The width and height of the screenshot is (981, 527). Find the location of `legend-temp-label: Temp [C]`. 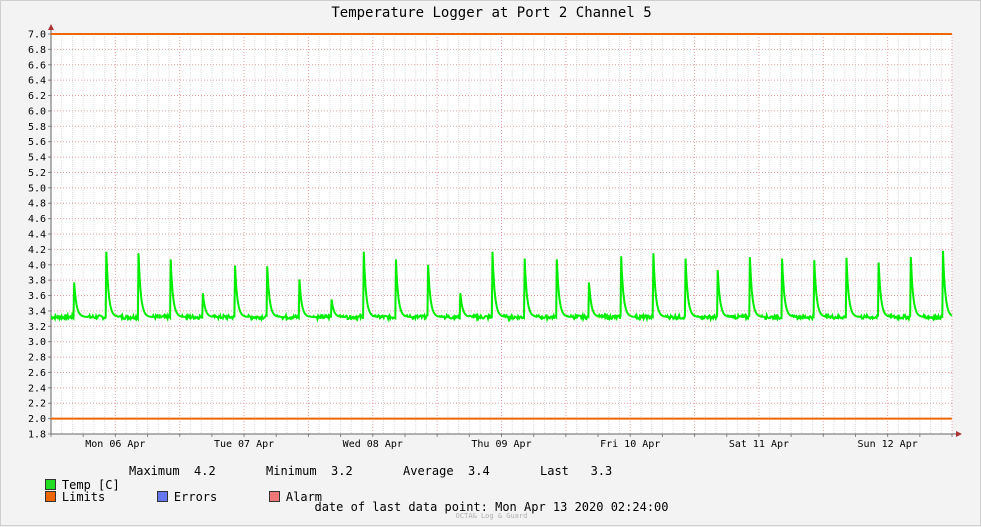

legend-temp-label: Temp [C] is located at coordinates (90, 485).